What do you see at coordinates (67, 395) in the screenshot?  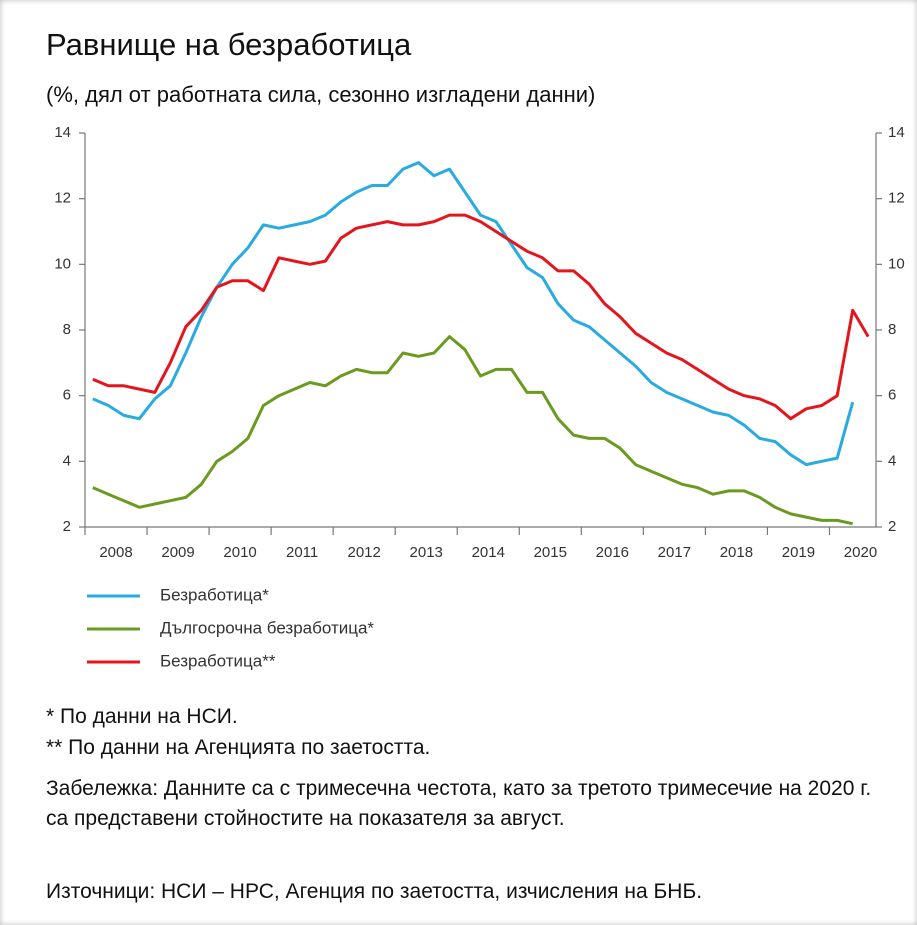 I see `y-tick-label: 6` at bounding box center [67, 395].